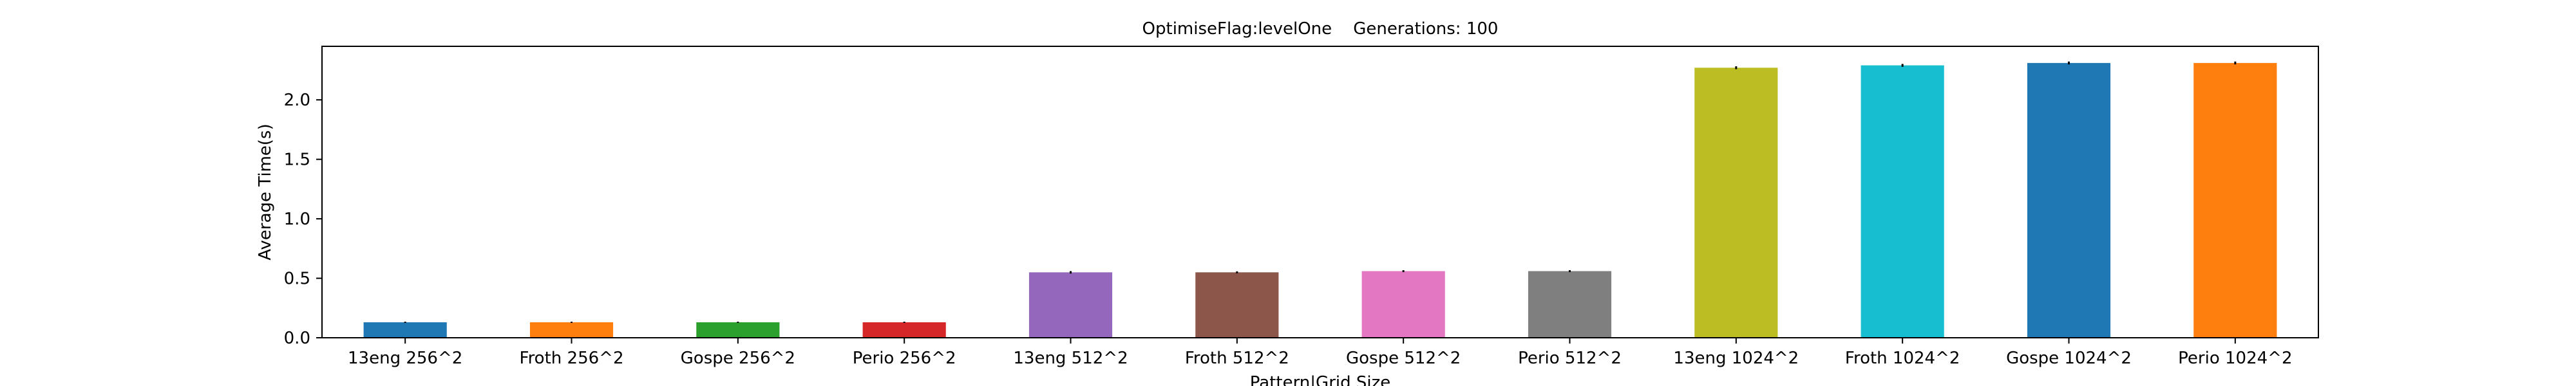 The image size is (2576, 386). I want to click on x-tick-label-4: Perio 256^2, so click(905, 358).